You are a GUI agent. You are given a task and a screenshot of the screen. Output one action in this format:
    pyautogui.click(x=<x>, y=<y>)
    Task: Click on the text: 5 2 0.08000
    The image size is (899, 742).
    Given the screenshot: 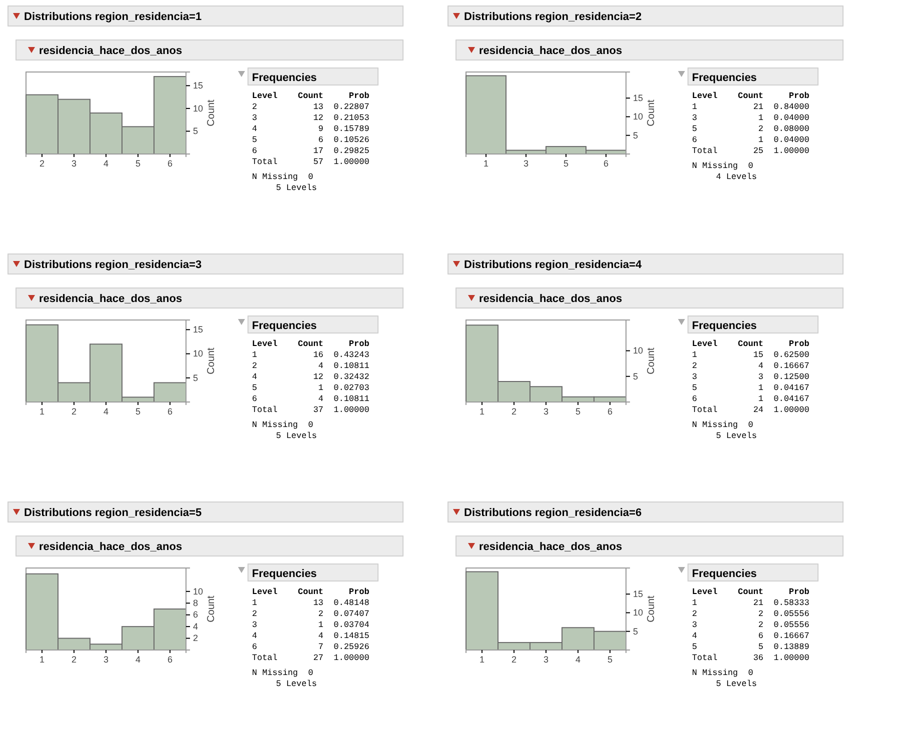 What is the action you would take?
    pyautogui.click(x=751, y=129)
    